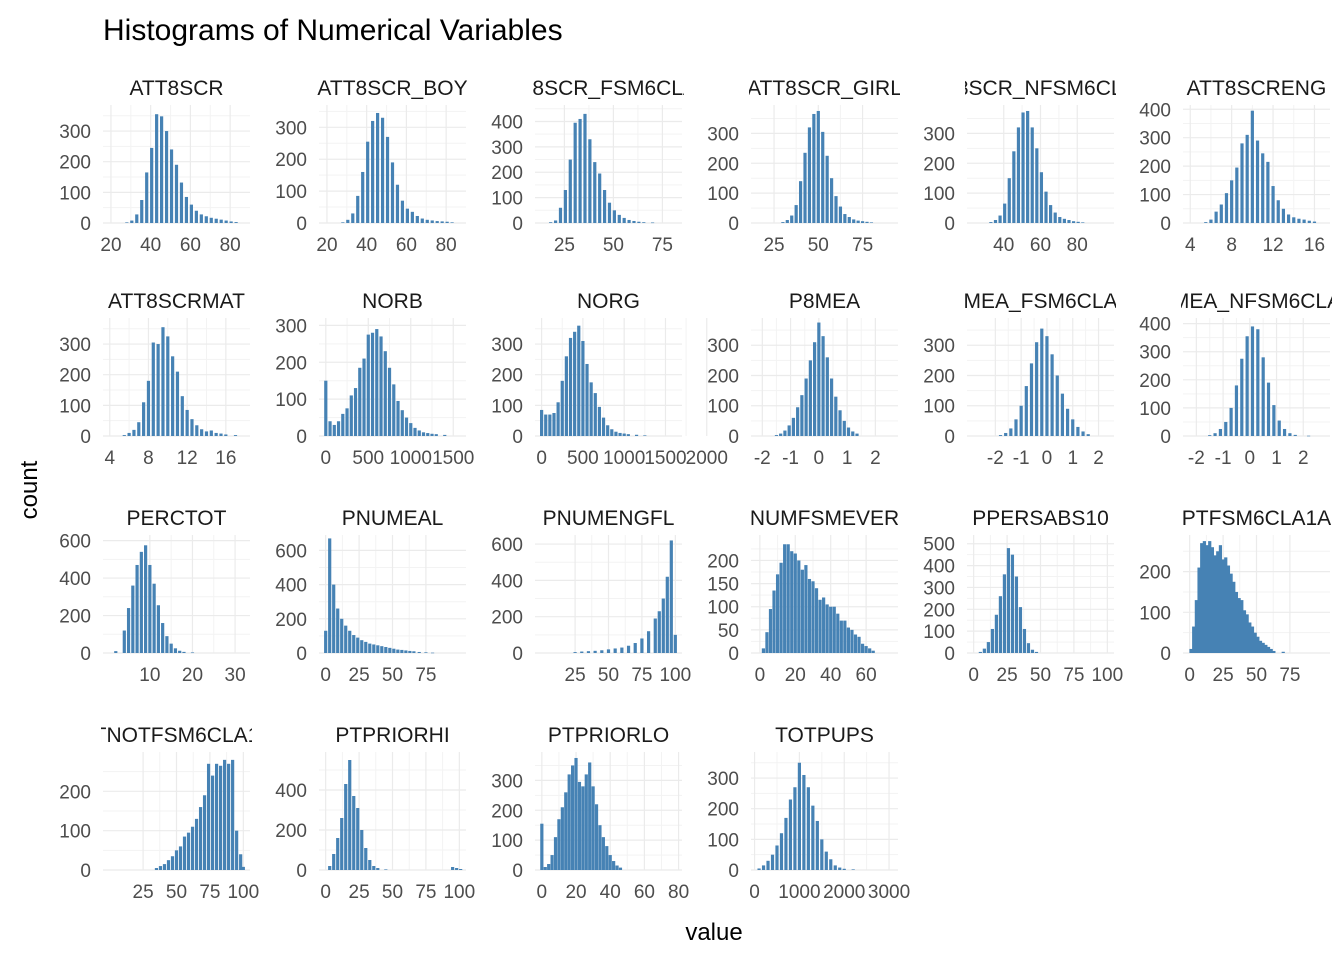  What do you see at coordinates (143, 892) in the screenshot?
I see `x-tick-label: 25` at bounding box center [143, 892].